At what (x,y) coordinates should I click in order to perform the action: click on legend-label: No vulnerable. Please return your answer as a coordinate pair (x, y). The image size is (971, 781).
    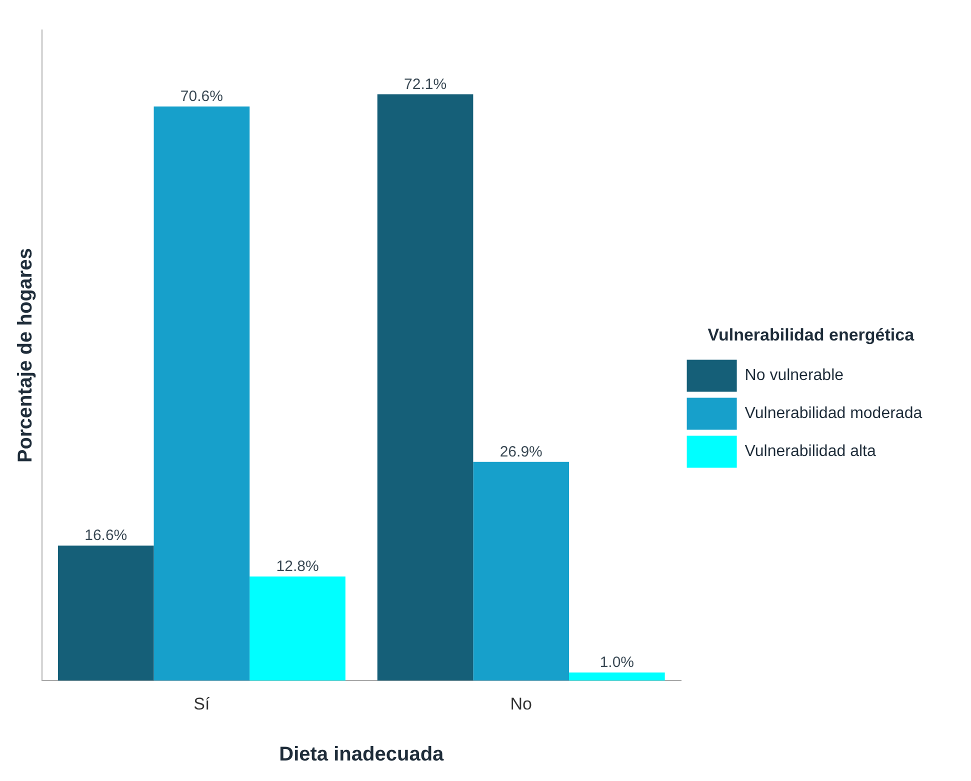
    Looking at the image, I should click on (798, 375).